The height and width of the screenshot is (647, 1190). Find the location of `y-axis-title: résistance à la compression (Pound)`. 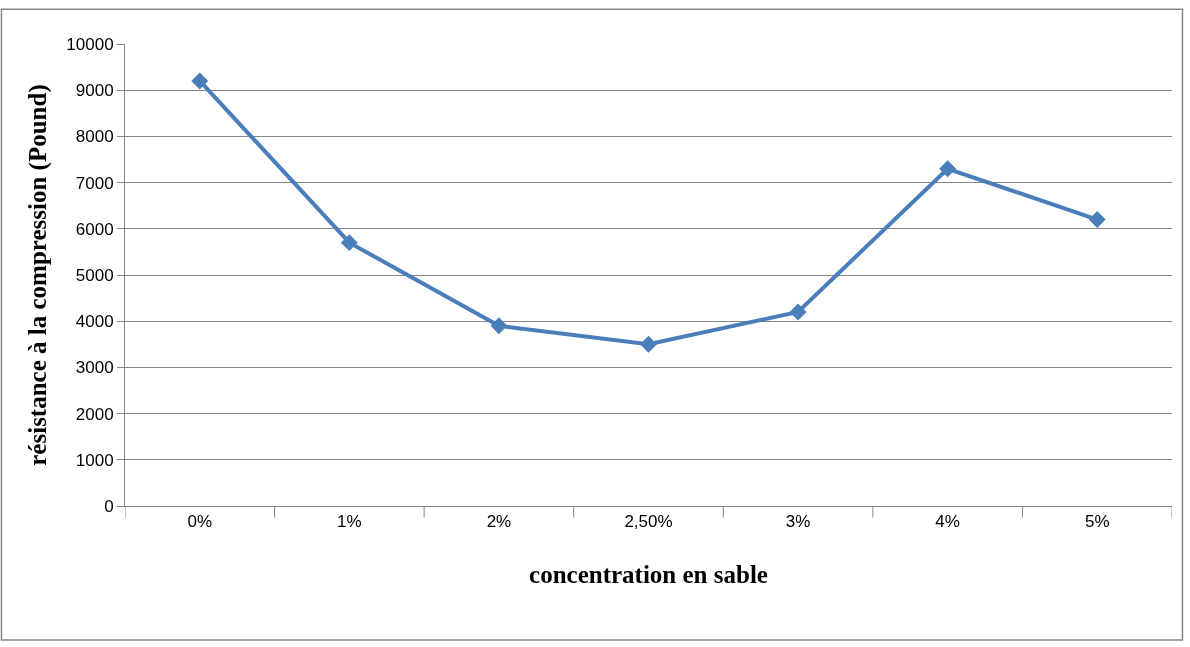

y-axis-title: résistance à la compression (Pound) is located at coordinates (38, 275).